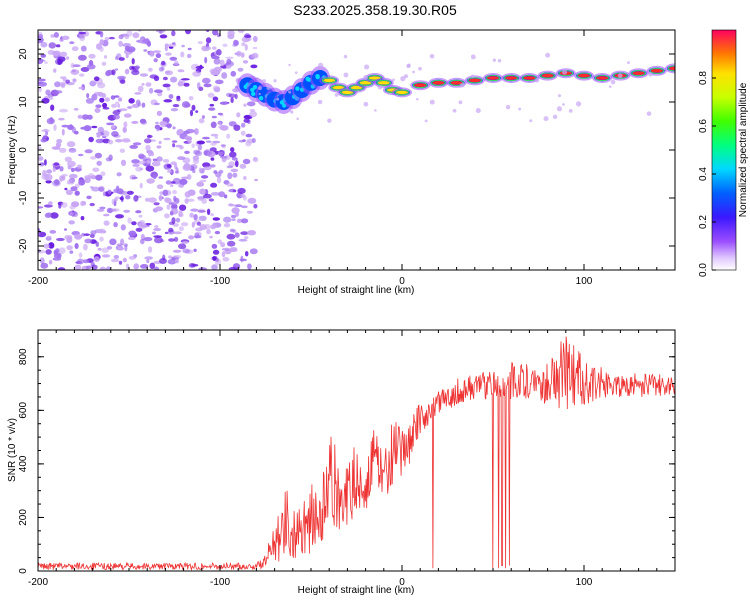  Describe the element at coordinates (23, 197) in the screenshot. I see `y-tick-label: -10` at that location.